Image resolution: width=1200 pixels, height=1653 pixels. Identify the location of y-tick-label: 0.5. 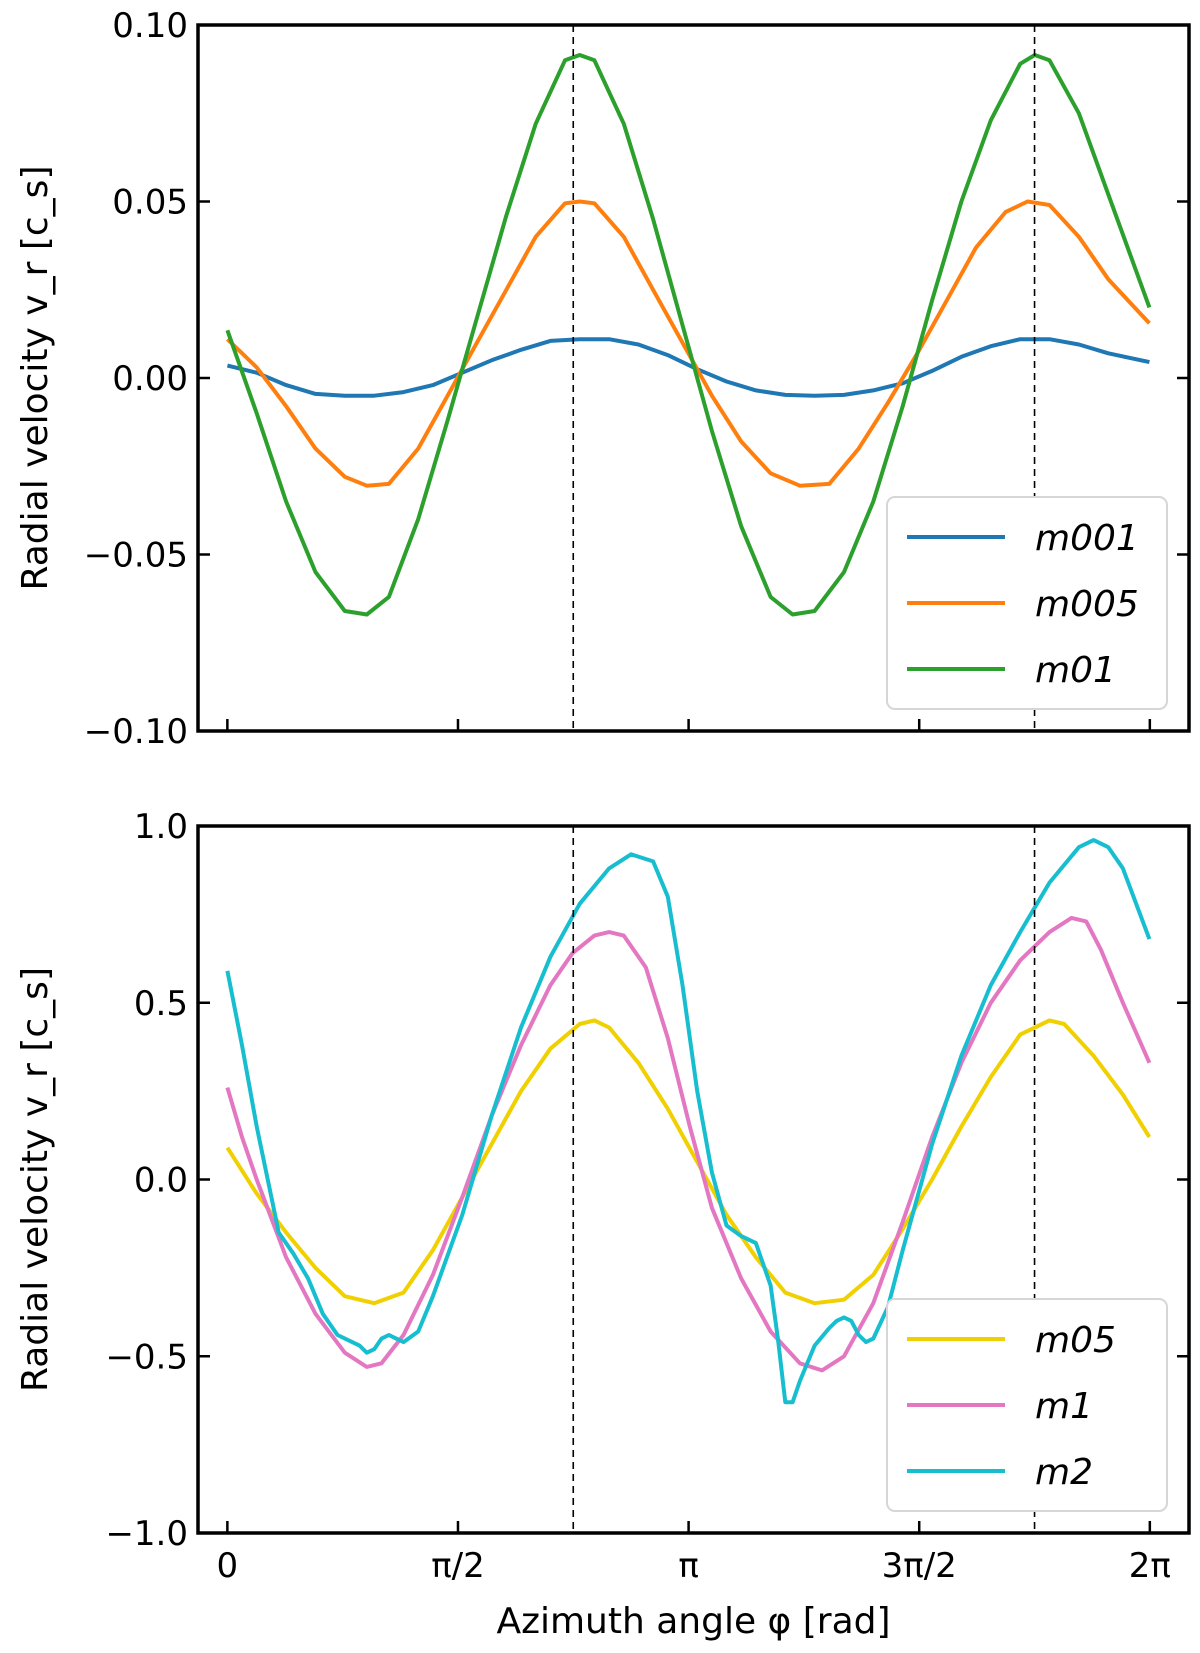
(161, 1004).